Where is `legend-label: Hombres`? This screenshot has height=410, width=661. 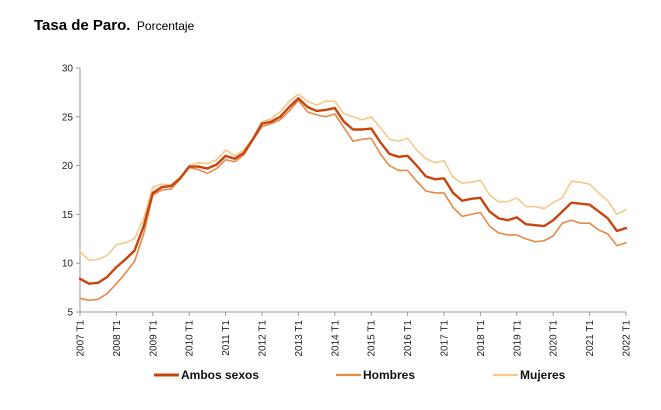 legend-label: Hombres is located at coordinates (389, 375).